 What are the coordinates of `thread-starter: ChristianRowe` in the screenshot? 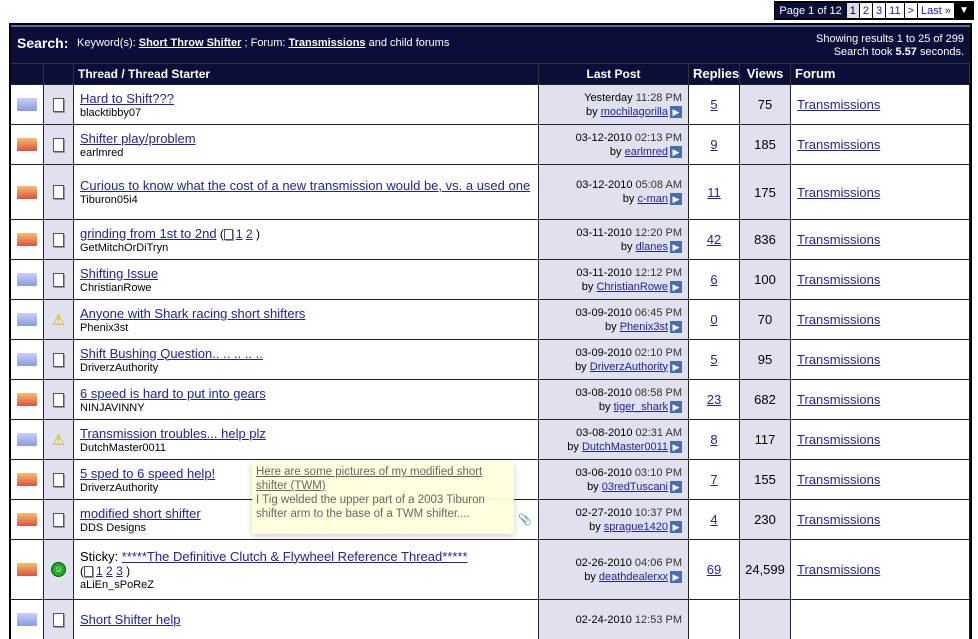 It's located at (116, 287).